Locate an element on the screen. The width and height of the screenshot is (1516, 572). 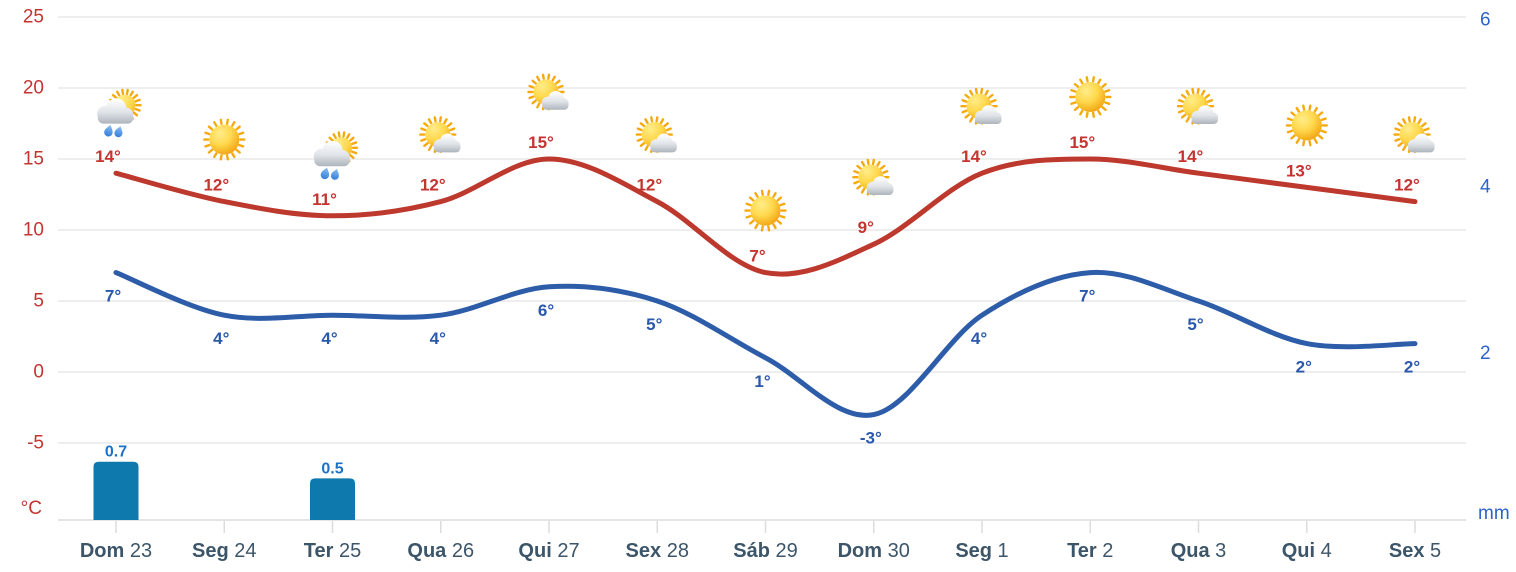
x-axis-label: Qui 4 is located at coordinates (1307, 551).